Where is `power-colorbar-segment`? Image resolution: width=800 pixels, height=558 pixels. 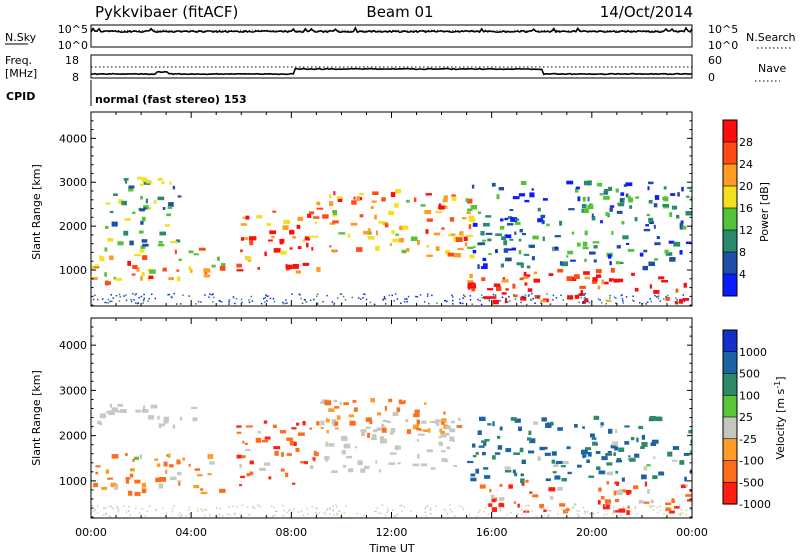
power-colorbar-segment is located at coordinates (730, 153).